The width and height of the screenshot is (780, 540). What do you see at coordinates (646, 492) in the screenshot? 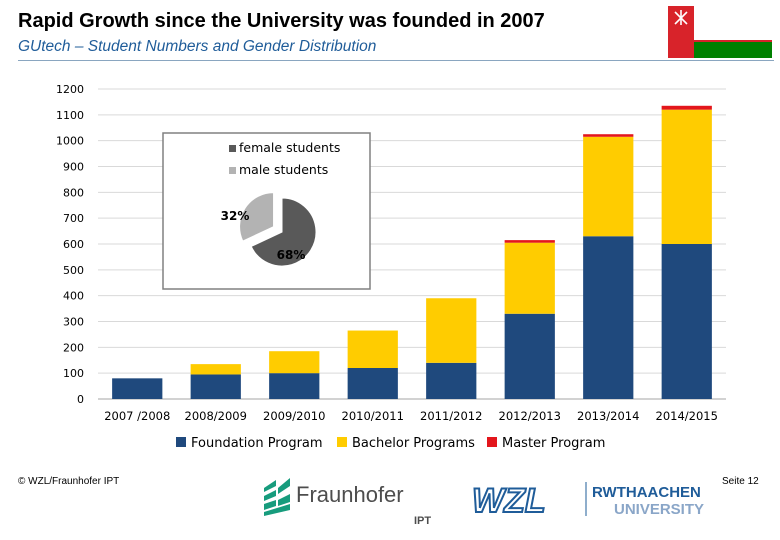
I see `rwth-logo-line1: RWTHAACHEN` at bounding box center [646, 492].